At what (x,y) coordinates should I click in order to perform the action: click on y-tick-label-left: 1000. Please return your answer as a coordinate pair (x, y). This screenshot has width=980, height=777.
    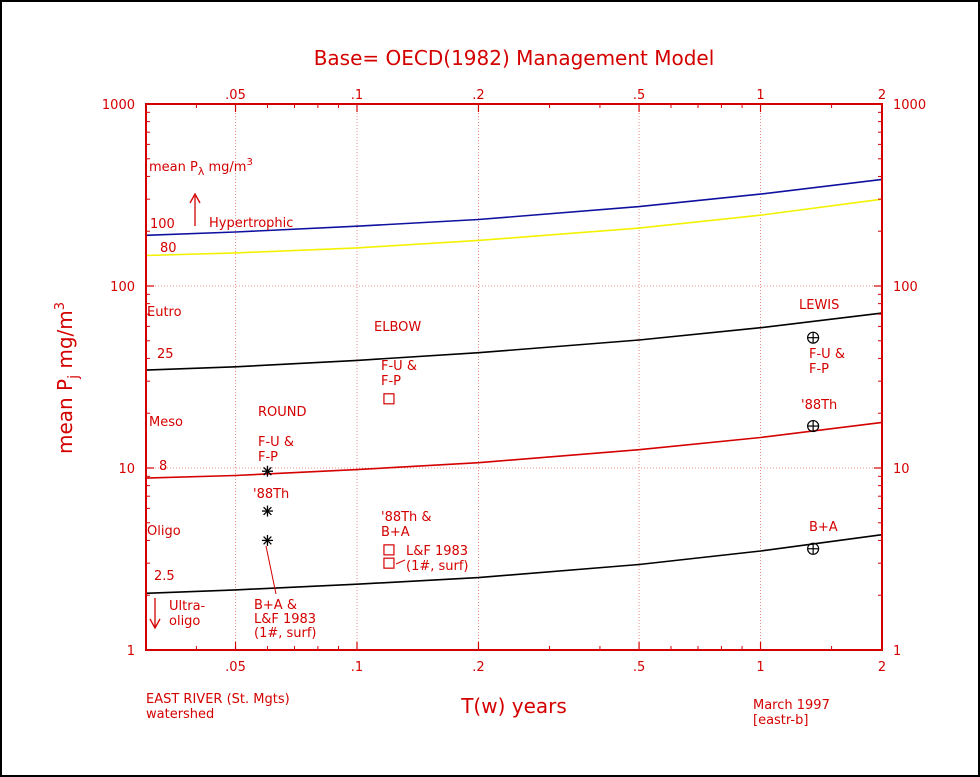
    Looking at the image, I should click on (118, 105).